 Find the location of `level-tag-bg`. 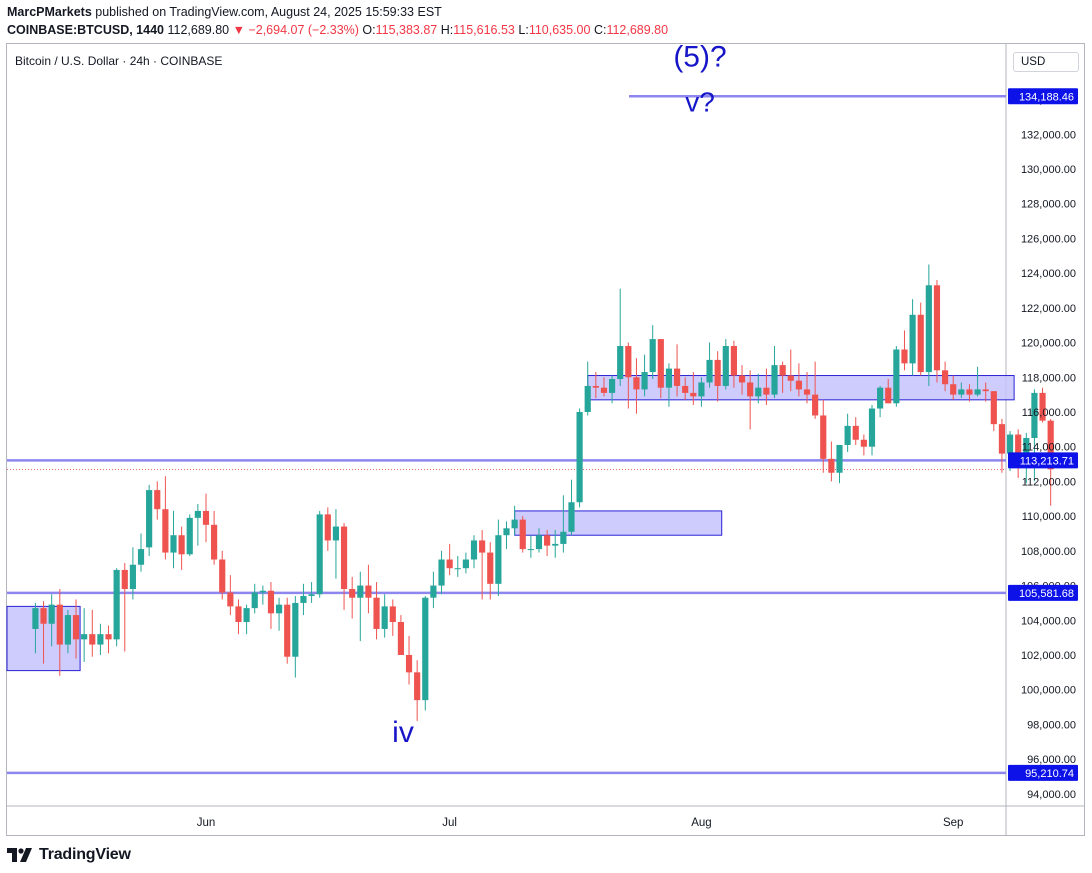

level-tag-bg is located at coordinates (1043, 96).